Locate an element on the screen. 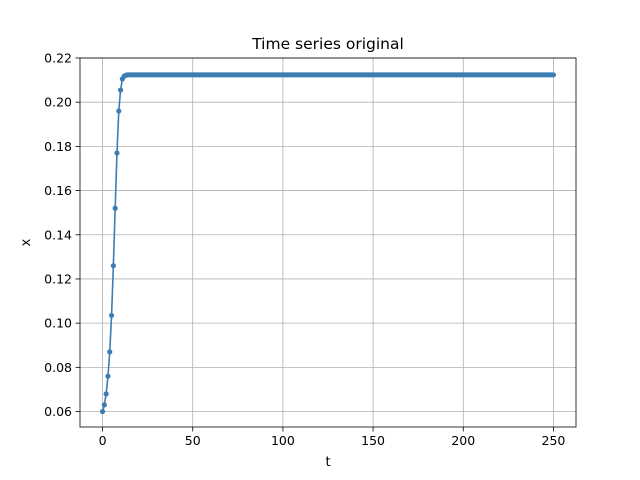 This screenshot has height=480, width=640. y-tick-label: 0.18 is located at coordinates (58, 146).